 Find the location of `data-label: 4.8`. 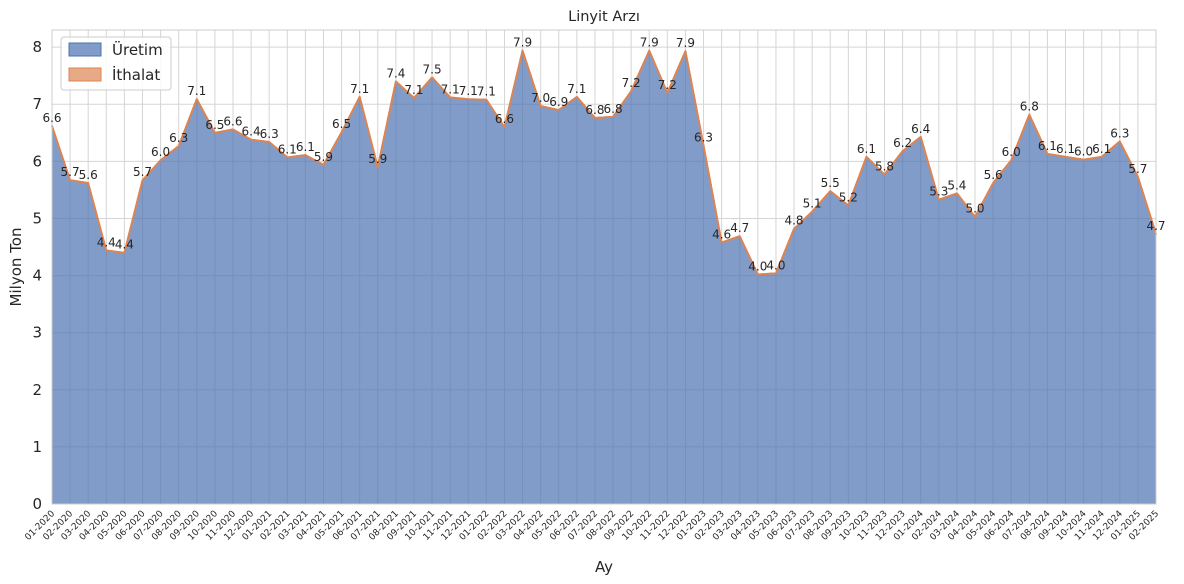

data-label: 4.8 is located at coordinates (793, 221).